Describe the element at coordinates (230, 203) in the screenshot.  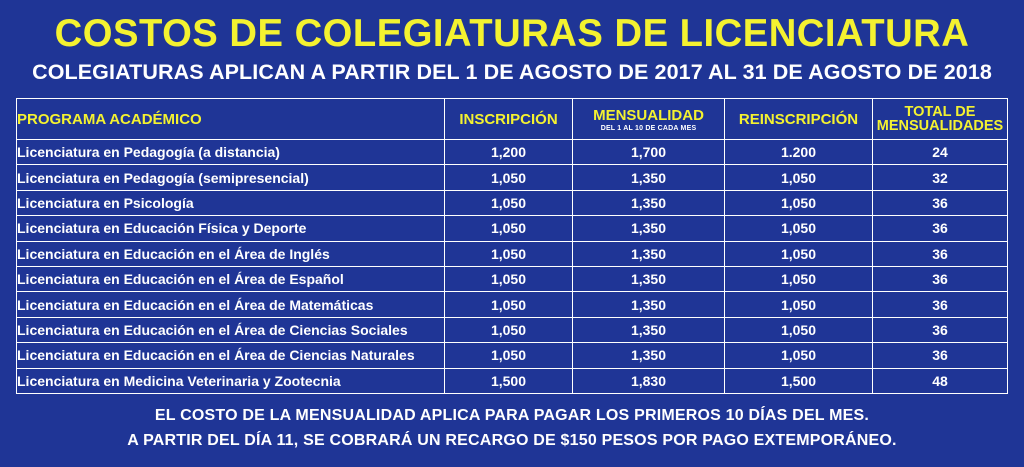
I see `cell-program: Licenciatura en Psicología` at that location.